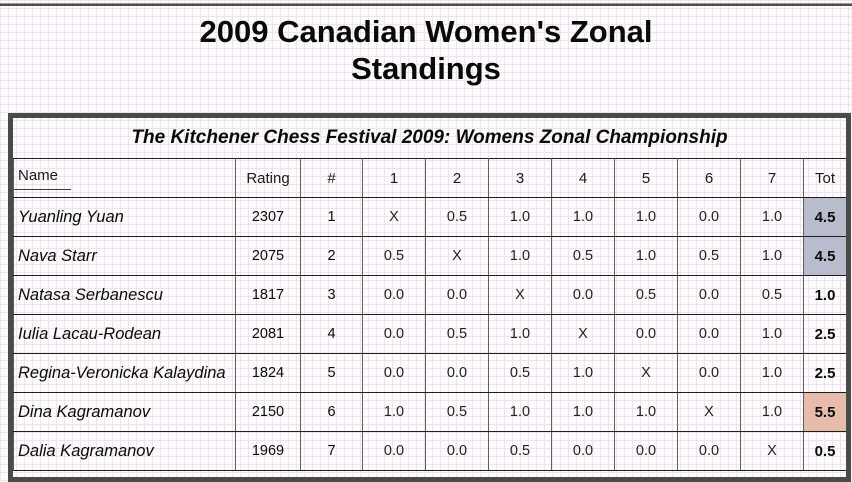  I want to click on seed-cell: 2, so click(331, 256).